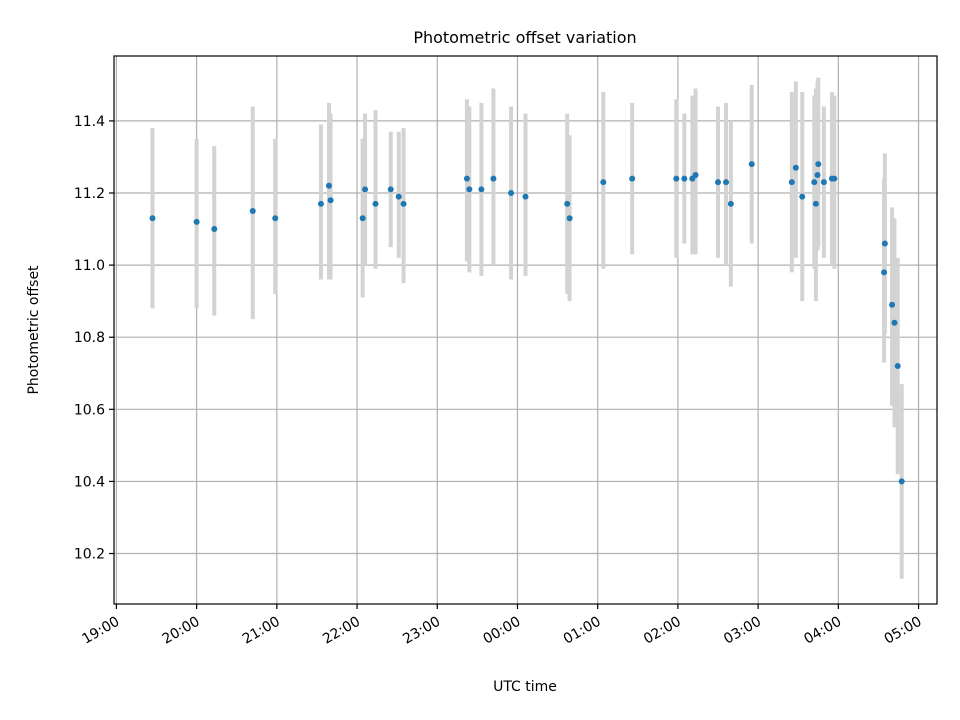 The width and height of the screenshot is (960, 720). Describe the element at coordinates (421, 631) in the screenshot. I see `x-tick-label: 23:00` at that location.